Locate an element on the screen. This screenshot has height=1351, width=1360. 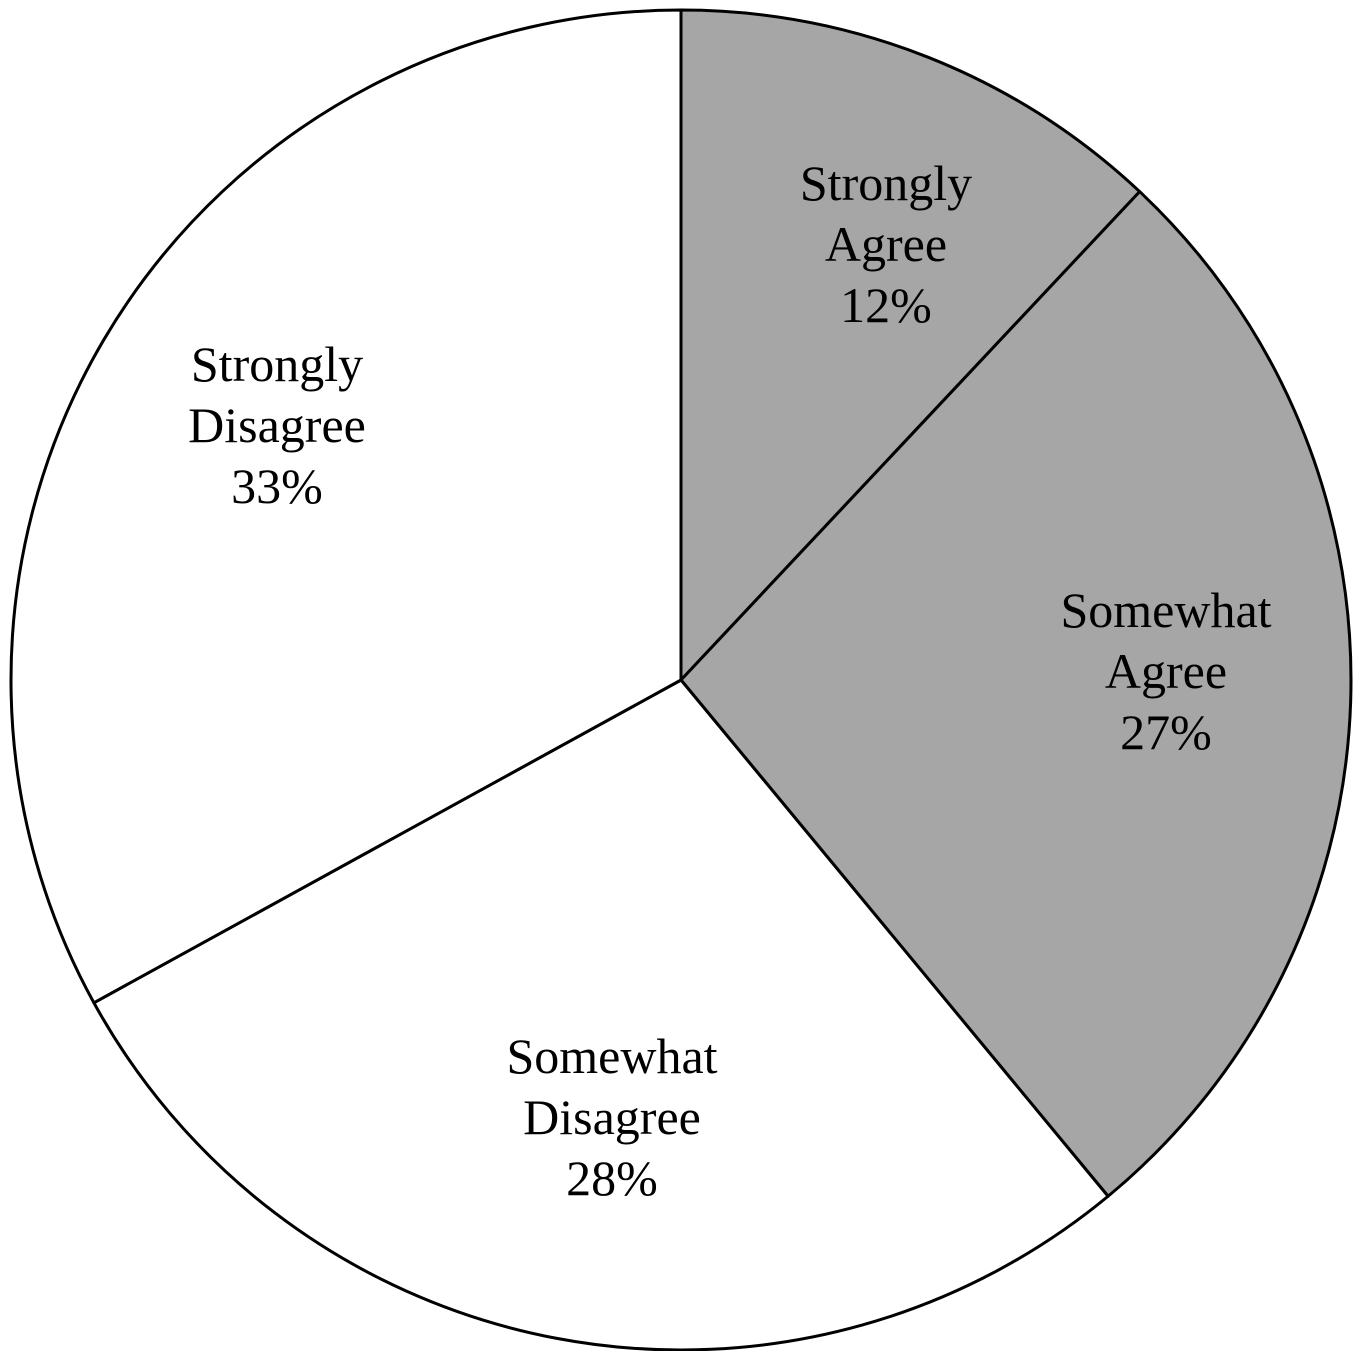
slice-label-somewhat-disagree: Somewhat Disagree 28% is located at coordinates (611, 1117).